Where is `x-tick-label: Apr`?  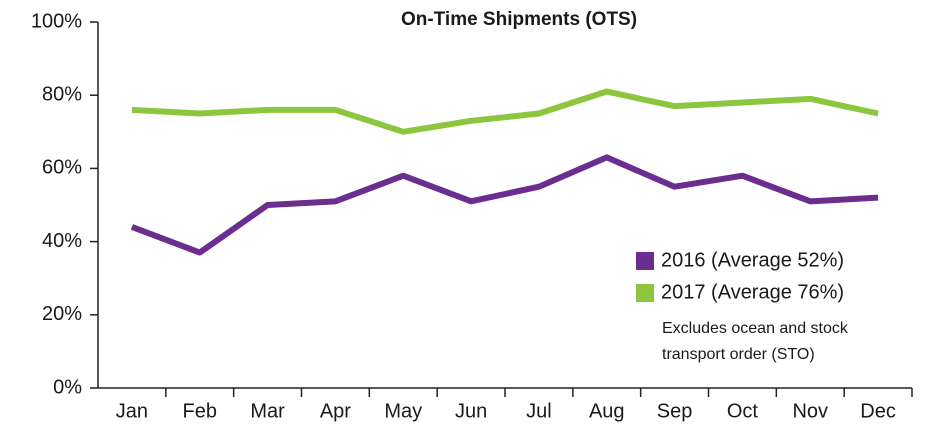
x-tick-label: Apr is located at coordinates (335, 411).